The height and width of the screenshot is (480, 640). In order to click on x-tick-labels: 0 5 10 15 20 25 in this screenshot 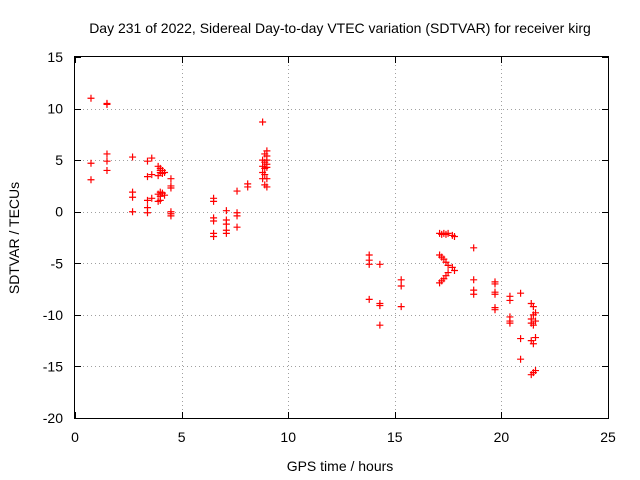, I will do `click(343, 437)`.